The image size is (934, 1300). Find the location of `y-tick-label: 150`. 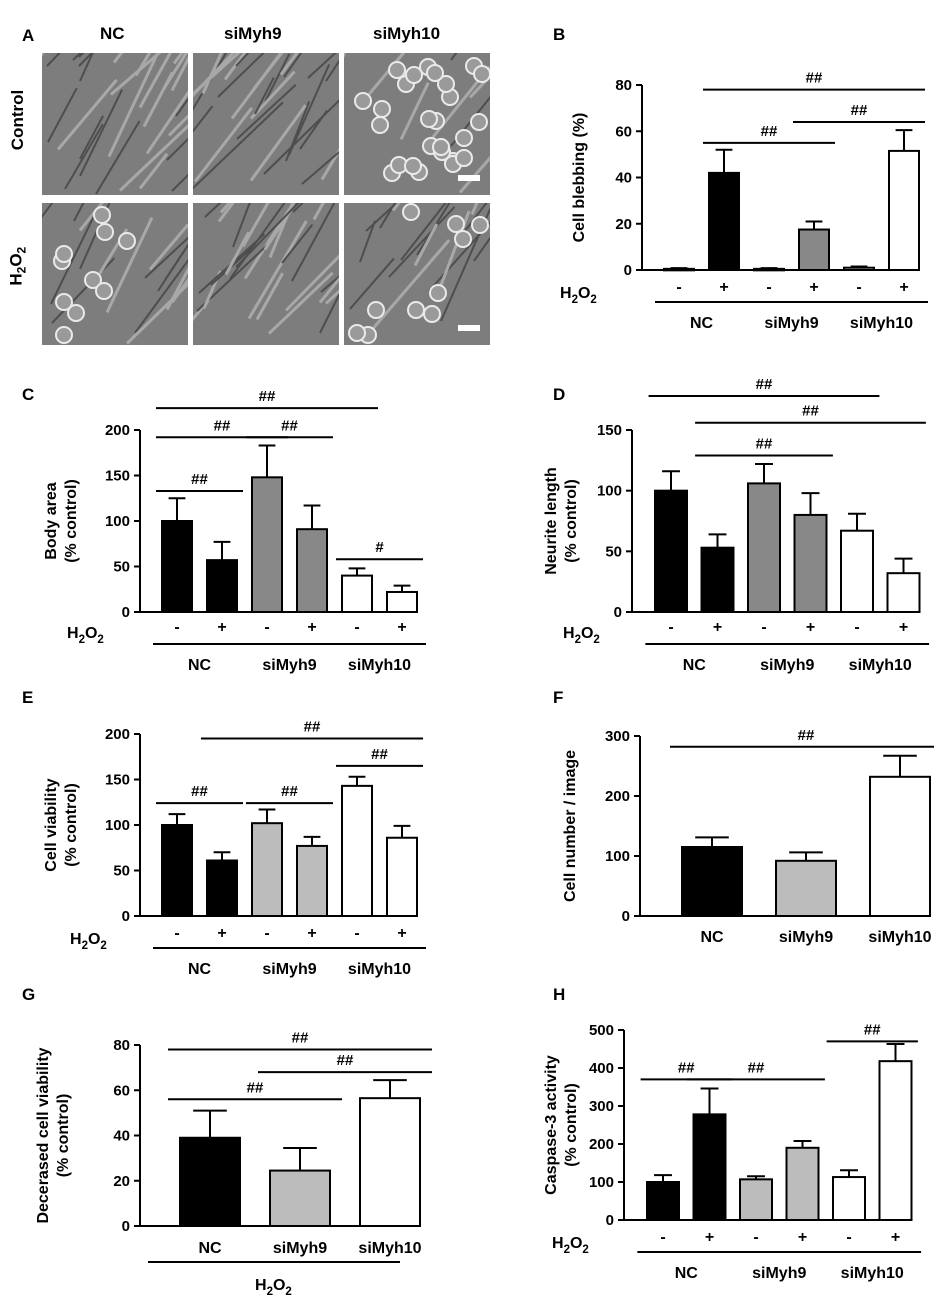

y-tick-label: 150 is located at coordinates (117, 476).